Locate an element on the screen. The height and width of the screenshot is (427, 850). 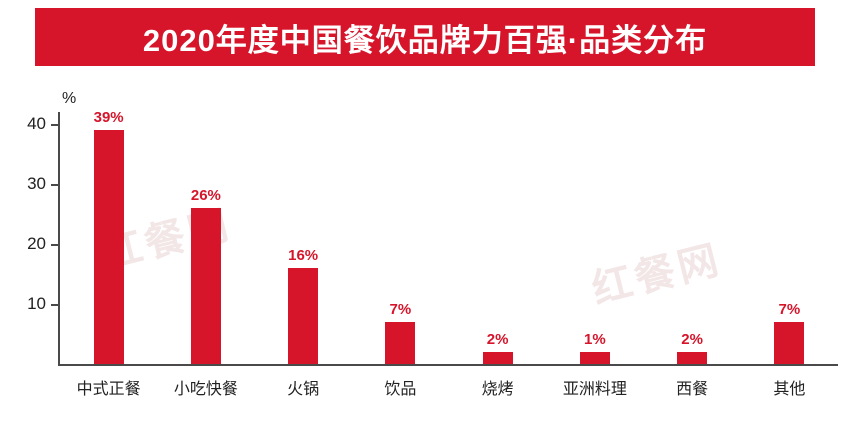
bar-column: 16% is located at coordinates (303, 305).